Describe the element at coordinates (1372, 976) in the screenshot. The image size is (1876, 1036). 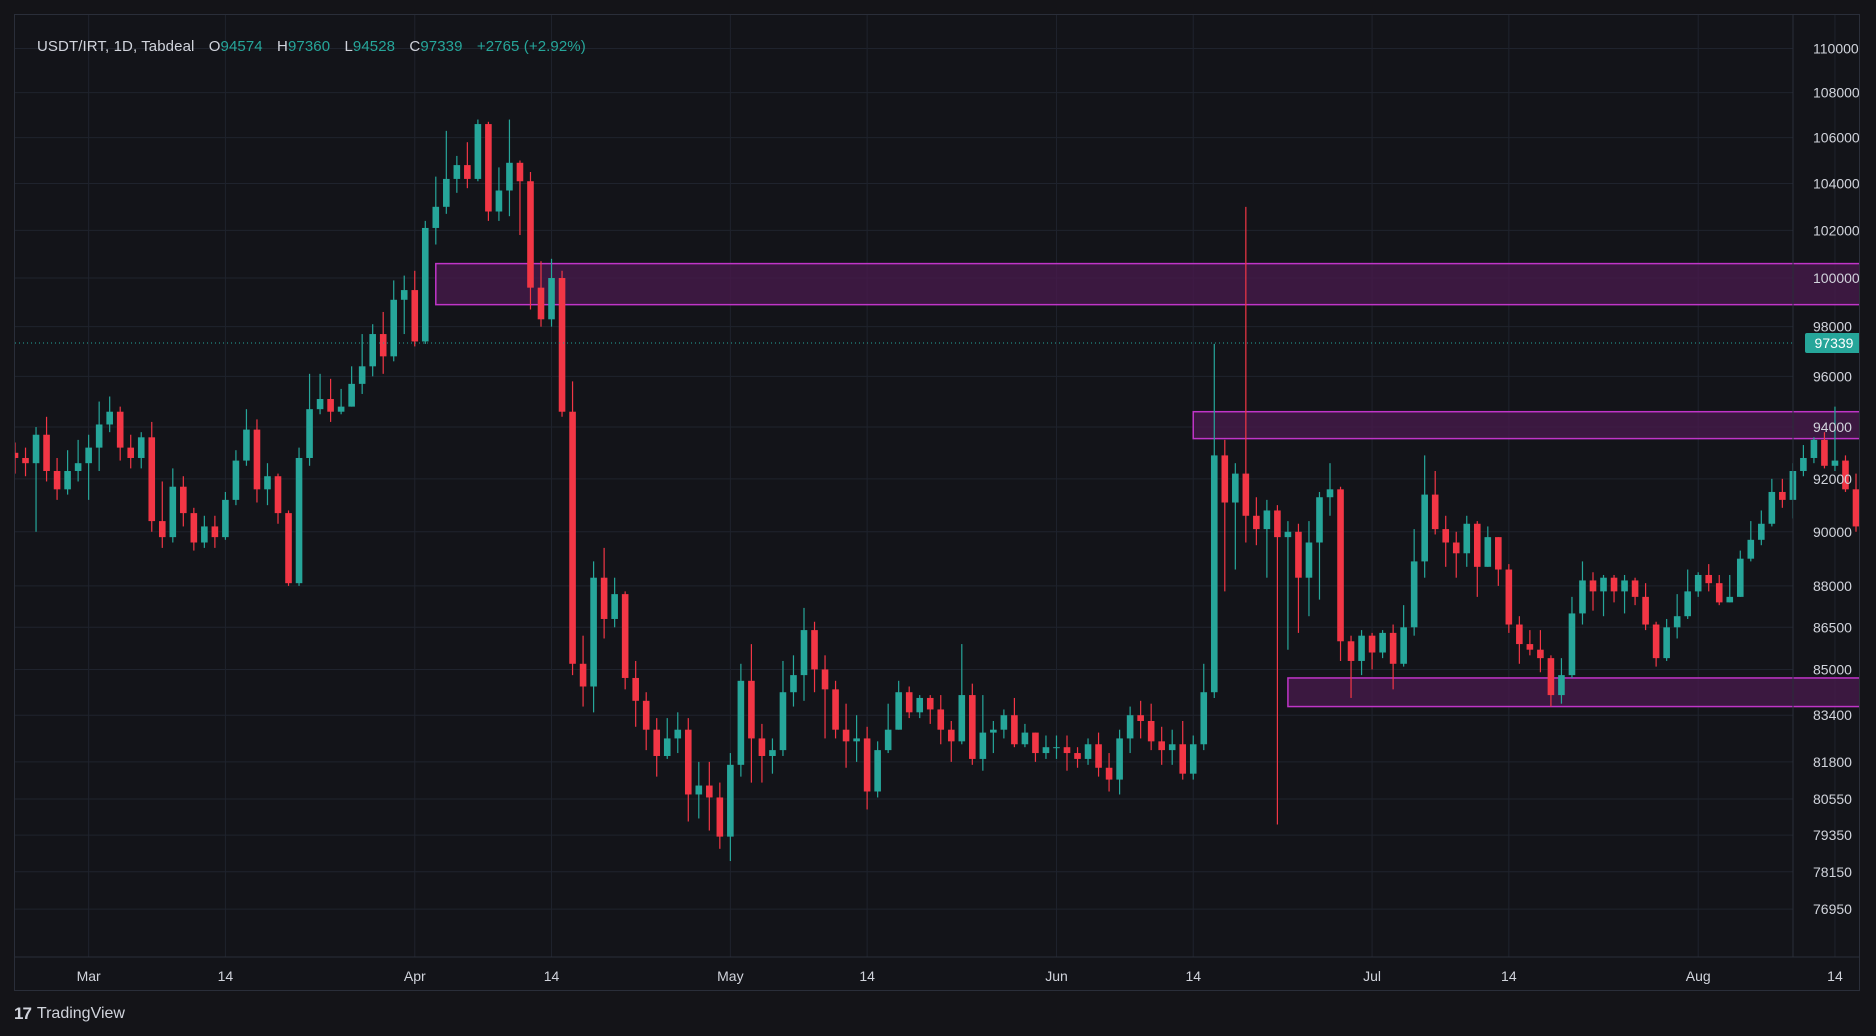
I see `x-tick-label: Jul` at that location.